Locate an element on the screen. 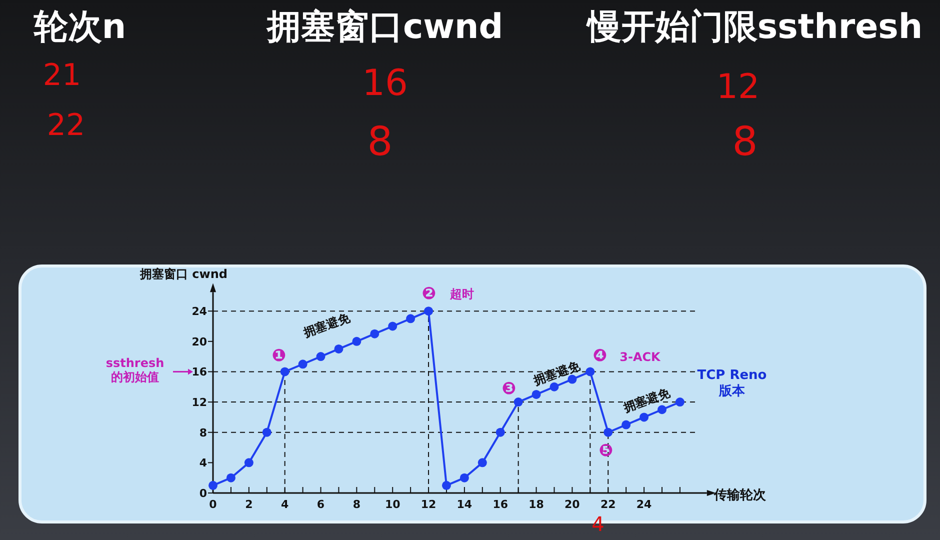  text: 拥塞窗口cwnd is located at coordinates (385, 27).